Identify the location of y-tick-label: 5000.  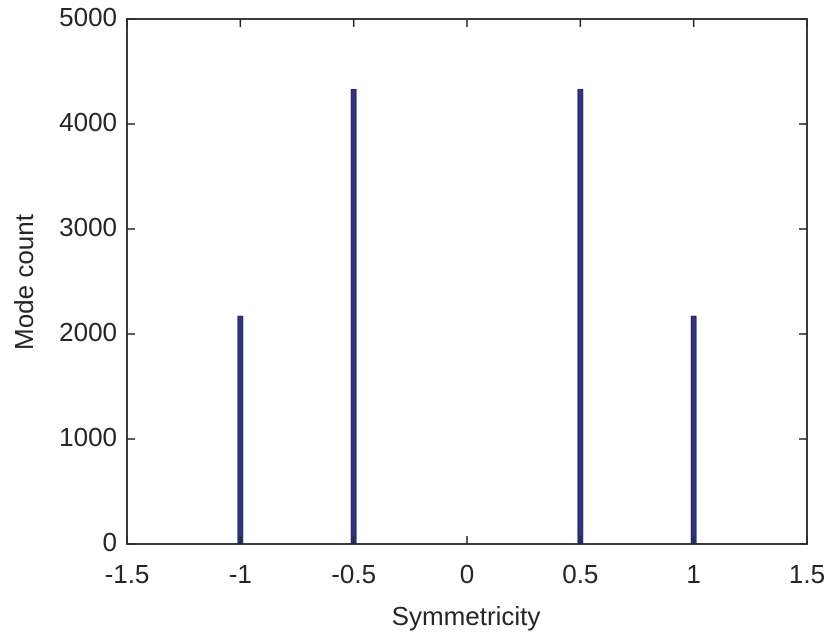
(88, 17).